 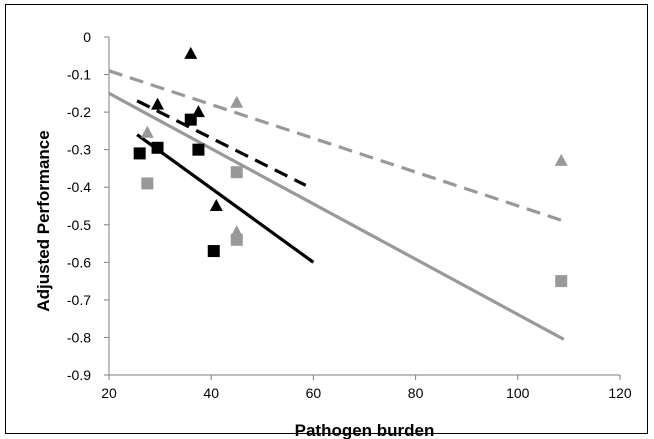 What do you see at coordinates (620, 393) in the screenshot?
I see `x-tick-label: 120` at bounding box center [620, 393].